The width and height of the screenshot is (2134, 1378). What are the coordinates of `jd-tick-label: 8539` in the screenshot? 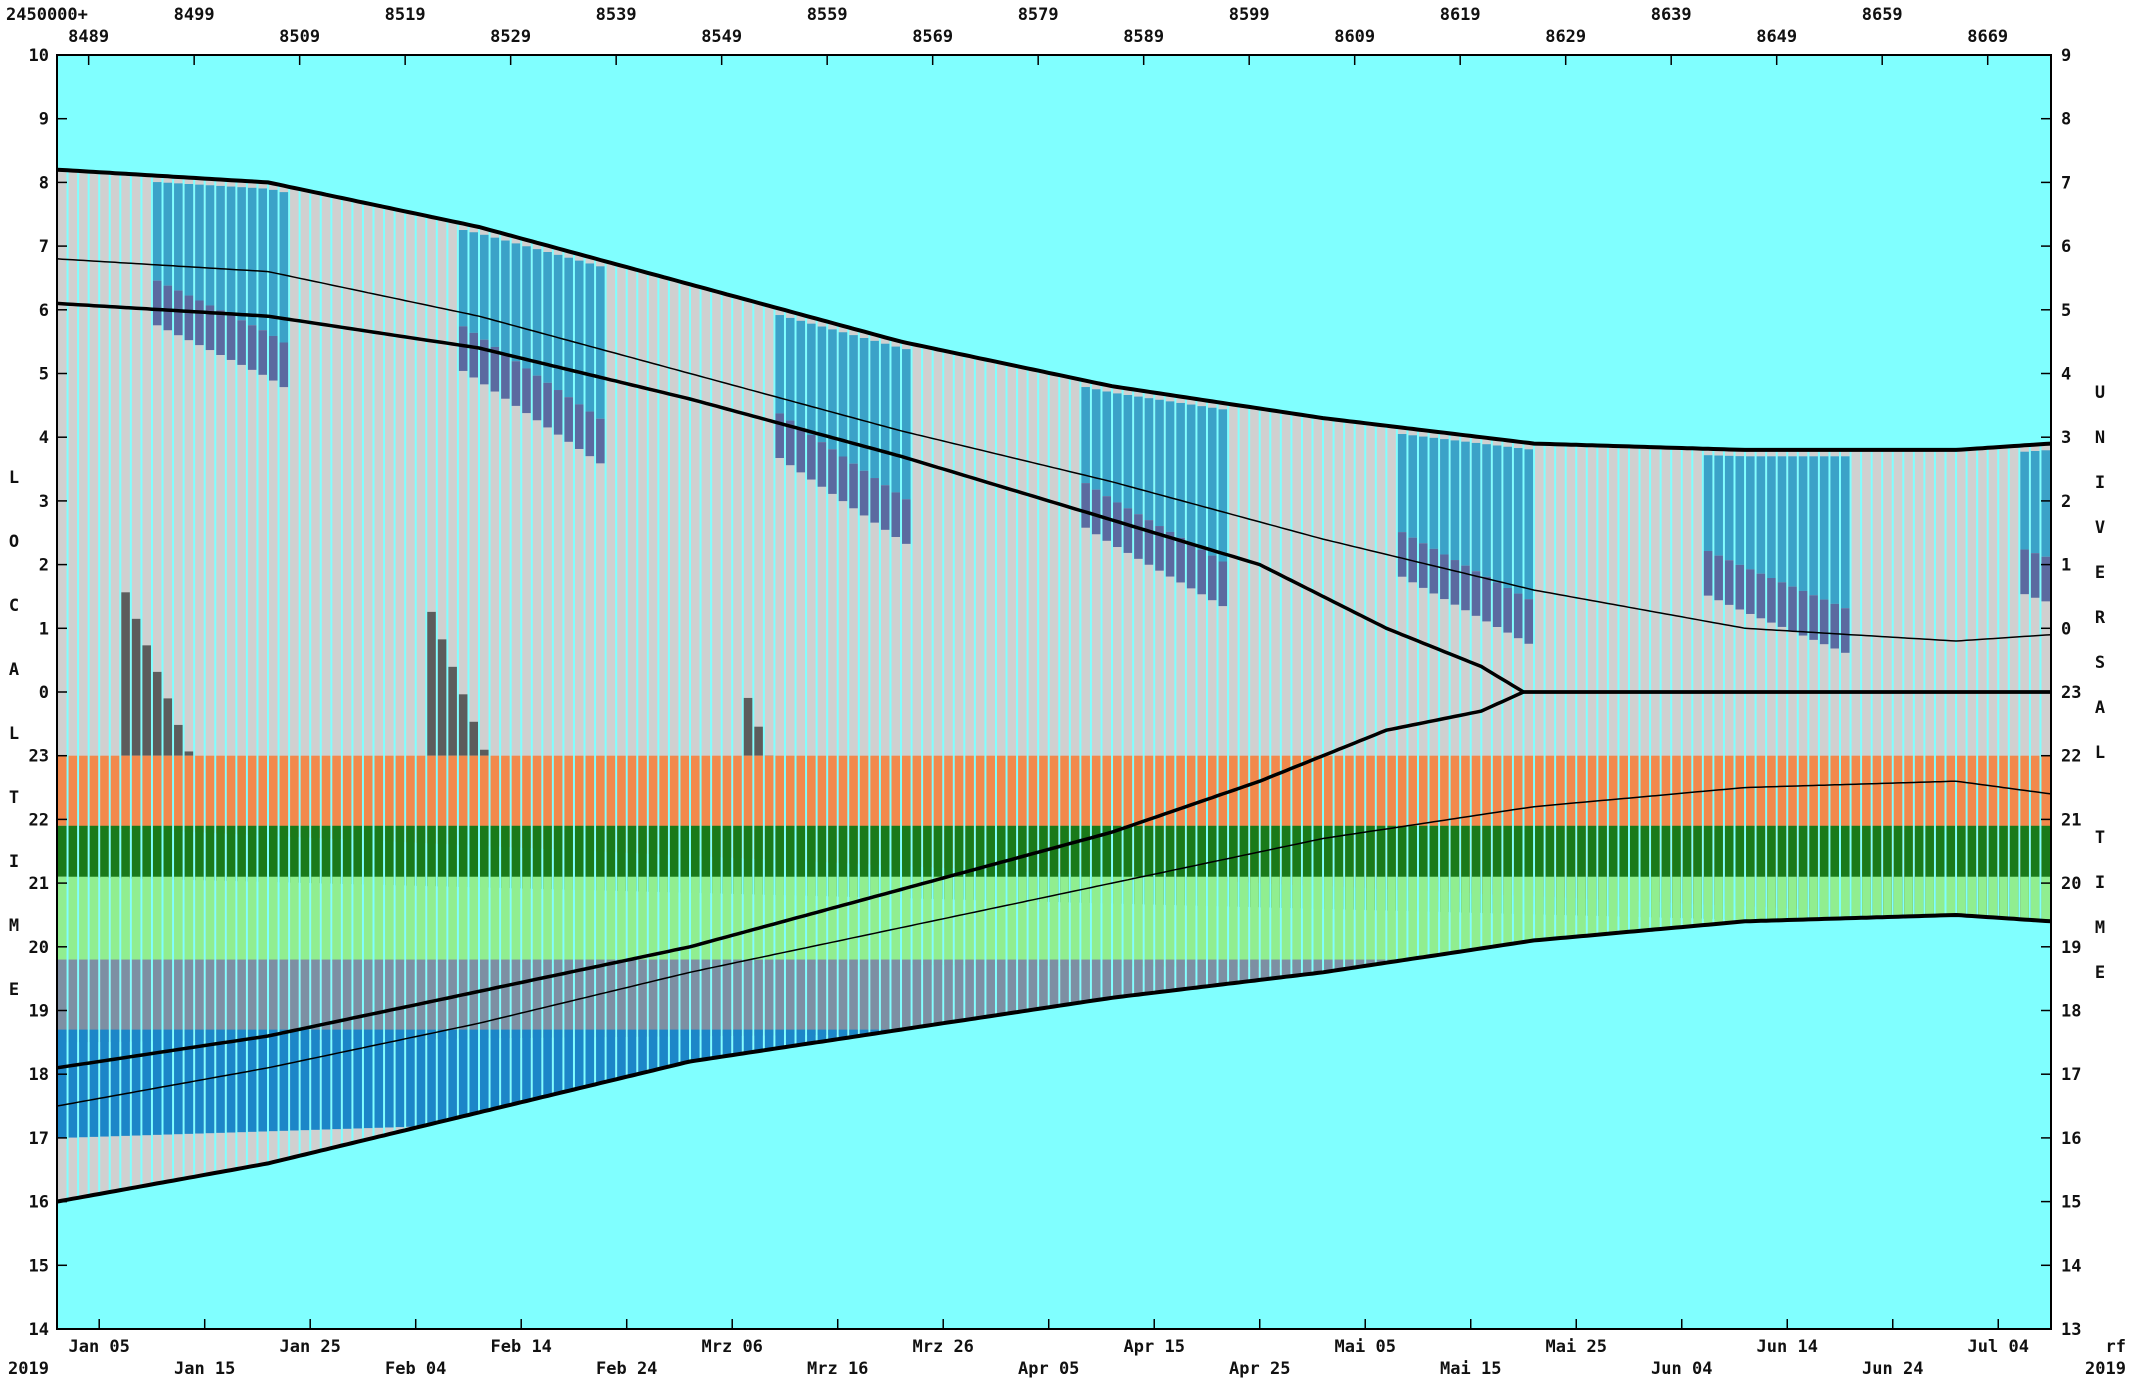 It's located at (616, 15).